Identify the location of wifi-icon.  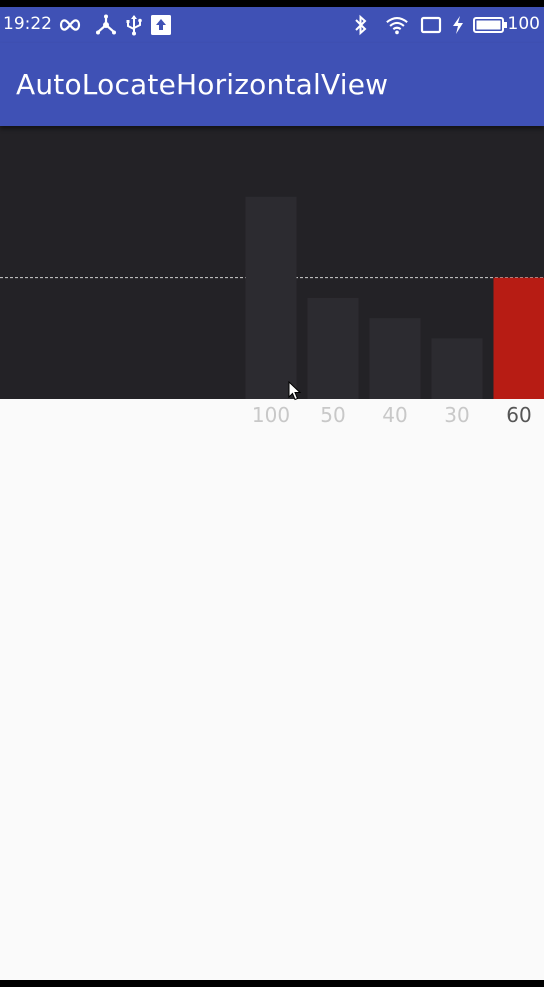
(397, 25).